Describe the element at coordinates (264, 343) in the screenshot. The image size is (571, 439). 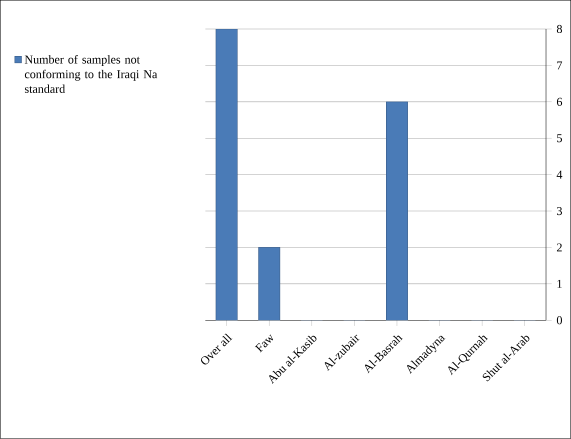
I see `x-tick-label: Faw` at that location.